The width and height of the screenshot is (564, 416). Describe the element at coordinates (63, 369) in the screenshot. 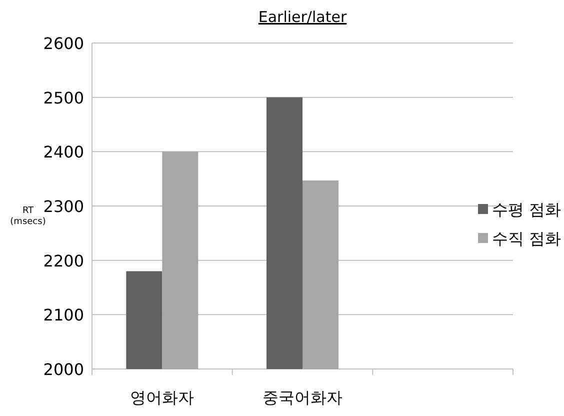

I see `y-tick-label: 2000` at that location.